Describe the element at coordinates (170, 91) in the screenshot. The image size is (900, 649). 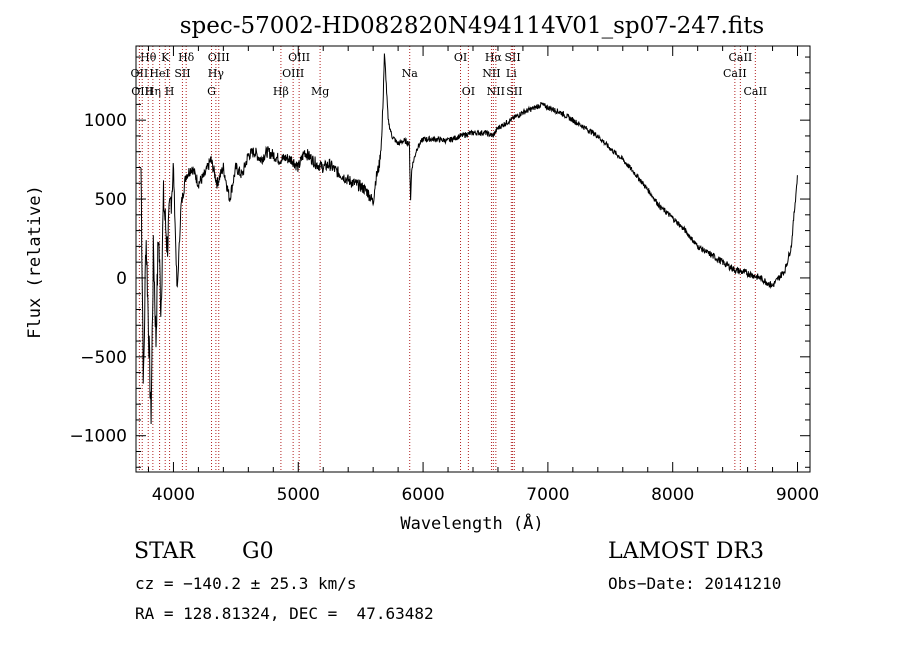
I see `spectral-line-label: H` at that location.